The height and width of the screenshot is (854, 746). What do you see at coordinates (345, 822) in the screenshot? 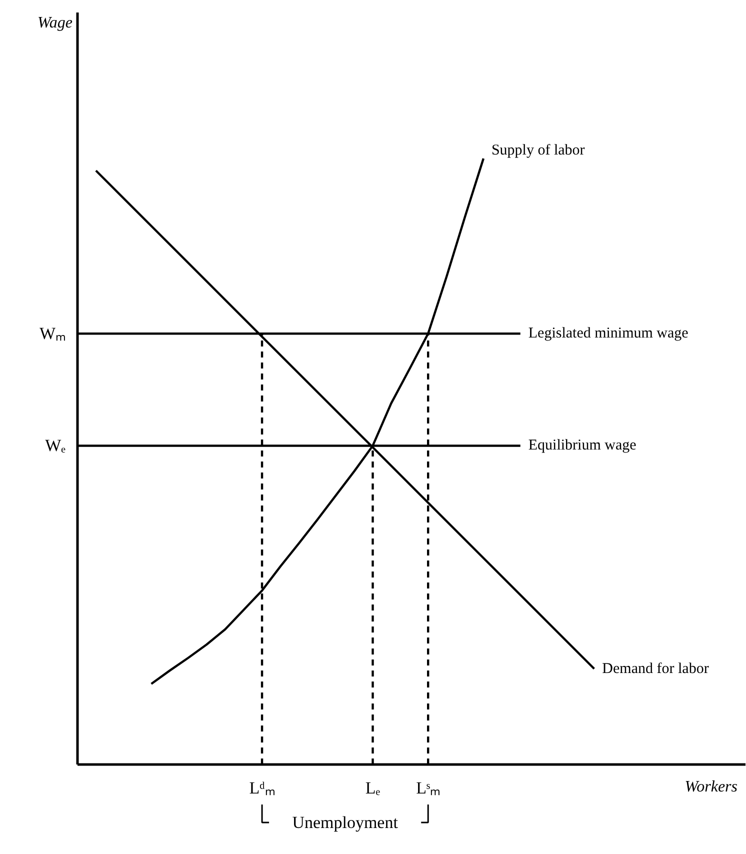
I see `text: Unemployment` at bounding box center [345, 822].